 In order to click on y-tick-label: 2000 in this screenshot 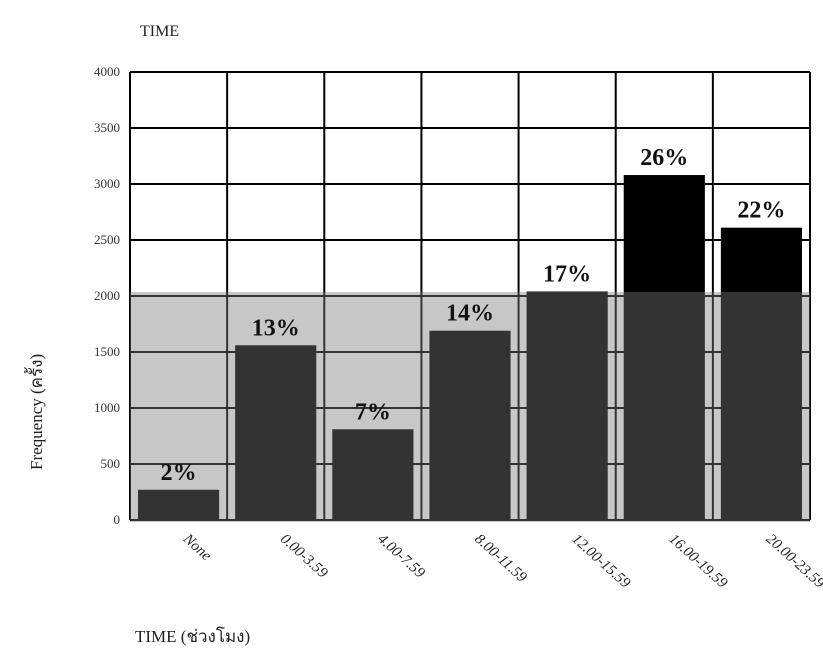, I will do `click(107, 295)`.